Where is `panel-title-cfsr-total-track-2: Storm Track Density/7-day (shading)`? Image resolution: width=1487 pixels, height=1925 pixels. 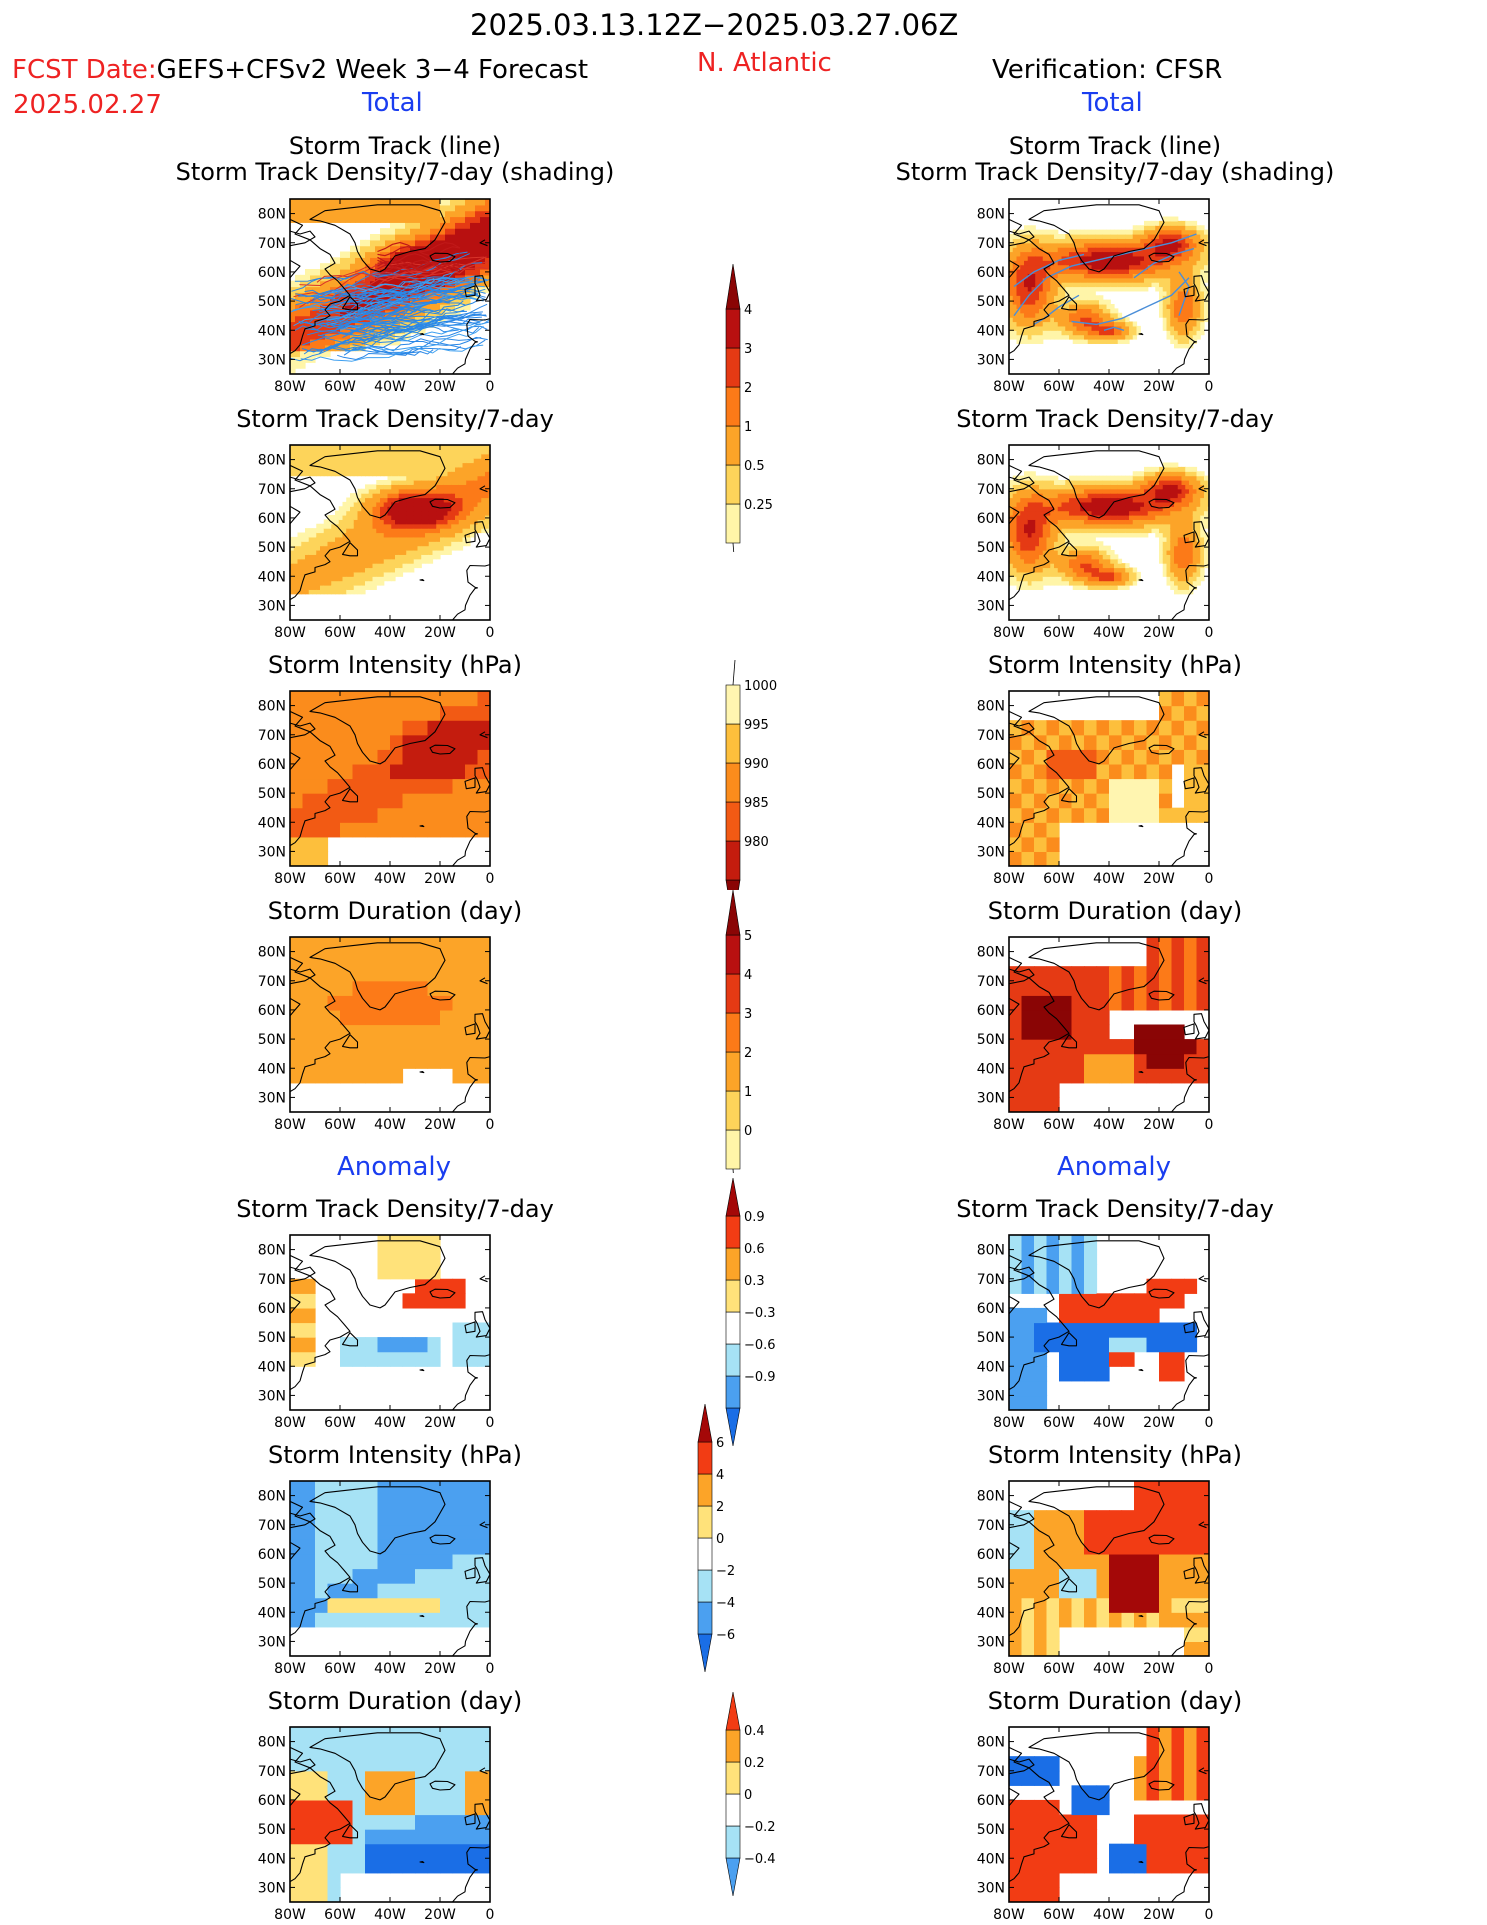 panel-title-cfsr-total-track-2: Storm Track Density/7-day (shading) is located at coordinates (1115, 172).